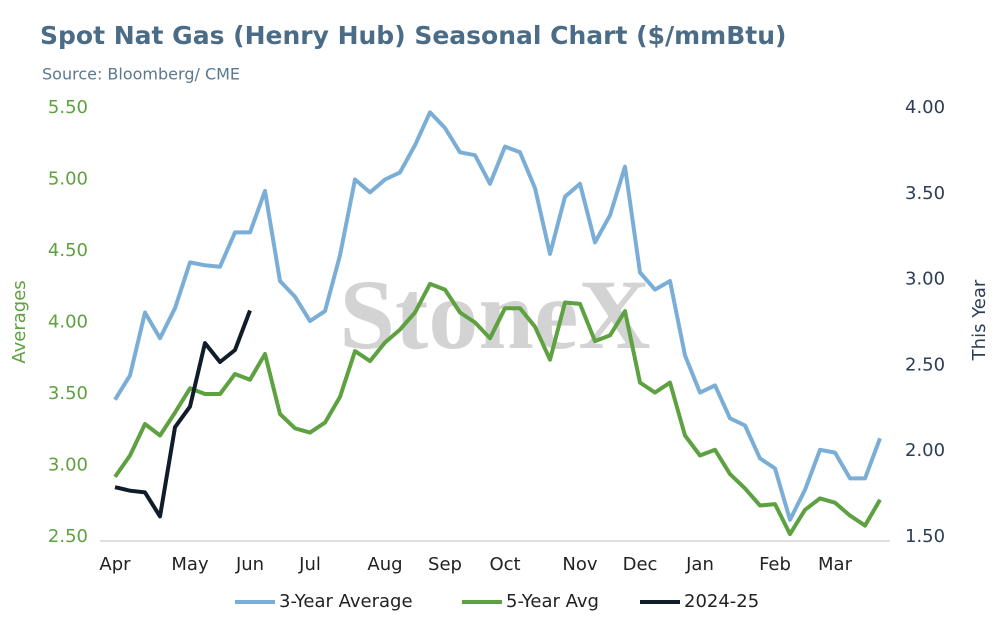  Describe the element at coordinates (249, 564) in the screenshot. I see `x-tick-label: Jun` at that location.